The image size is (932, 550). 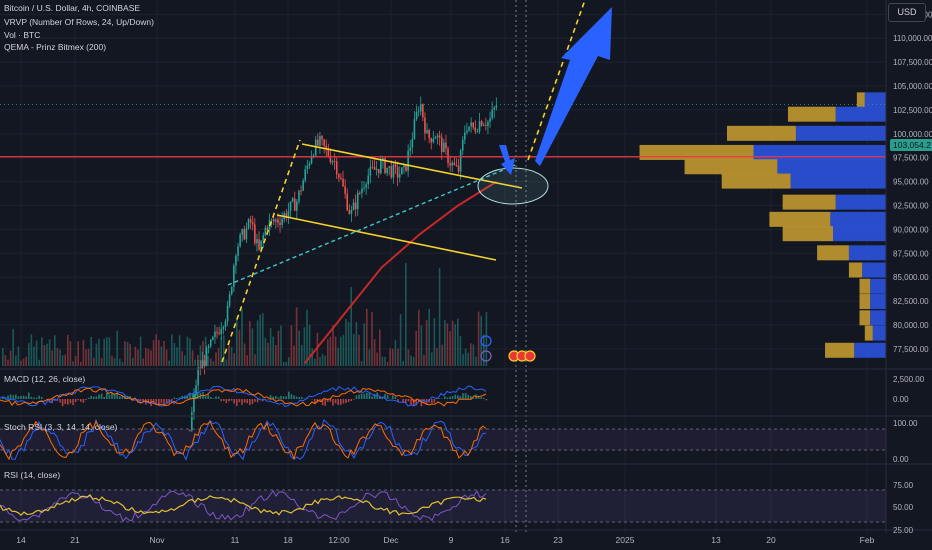 I want to click on time-tick-label: 11, so click(x=235, y=540).